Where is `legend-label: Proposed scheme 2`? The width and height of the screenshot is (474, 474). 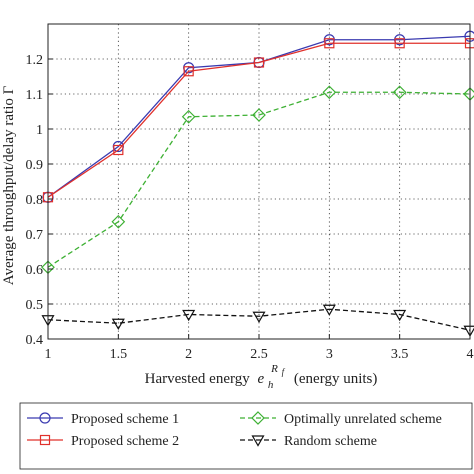
legend-label: Proposed scheme 2 is located at coordinates (125, 441).